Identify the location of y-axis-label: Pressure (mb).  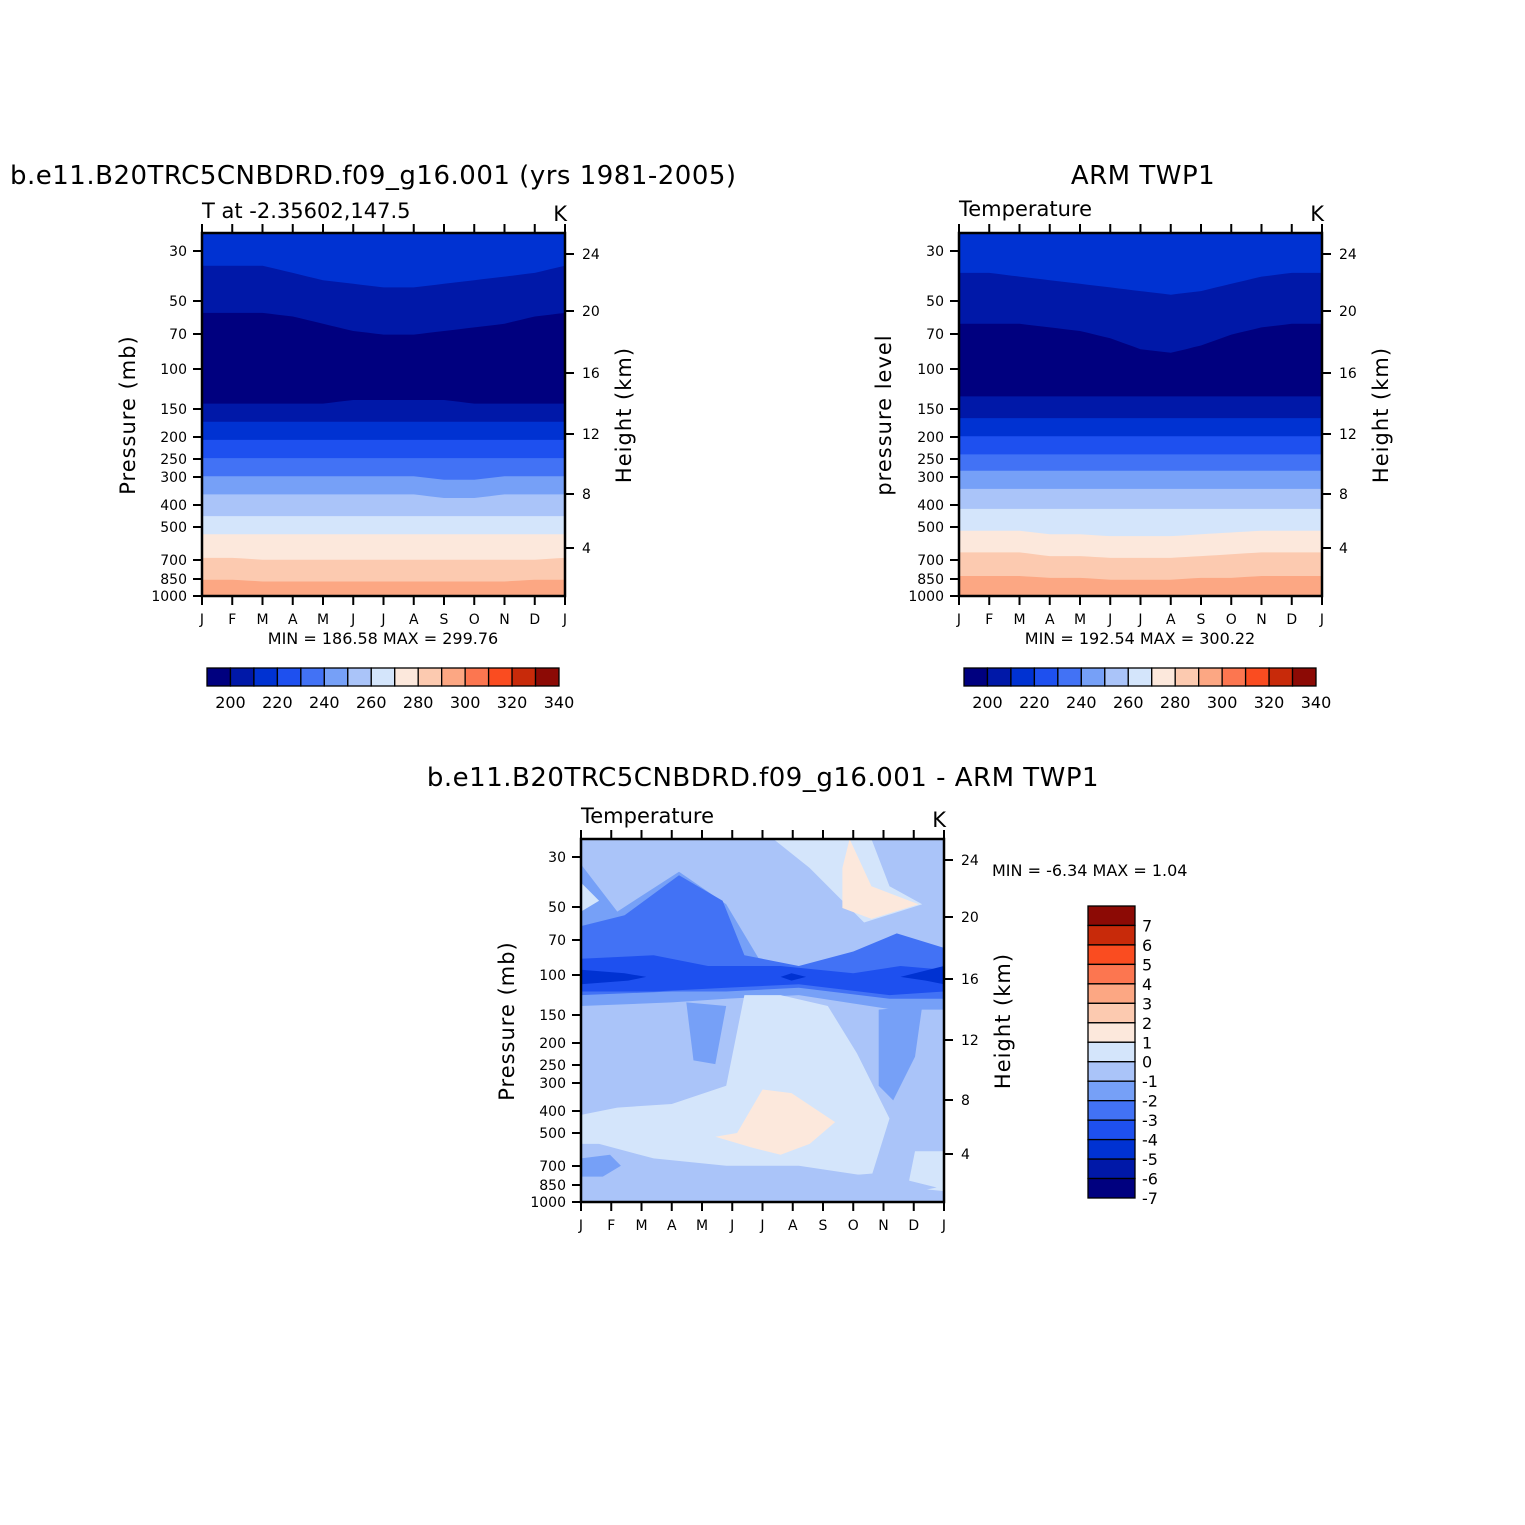
(128, 415).